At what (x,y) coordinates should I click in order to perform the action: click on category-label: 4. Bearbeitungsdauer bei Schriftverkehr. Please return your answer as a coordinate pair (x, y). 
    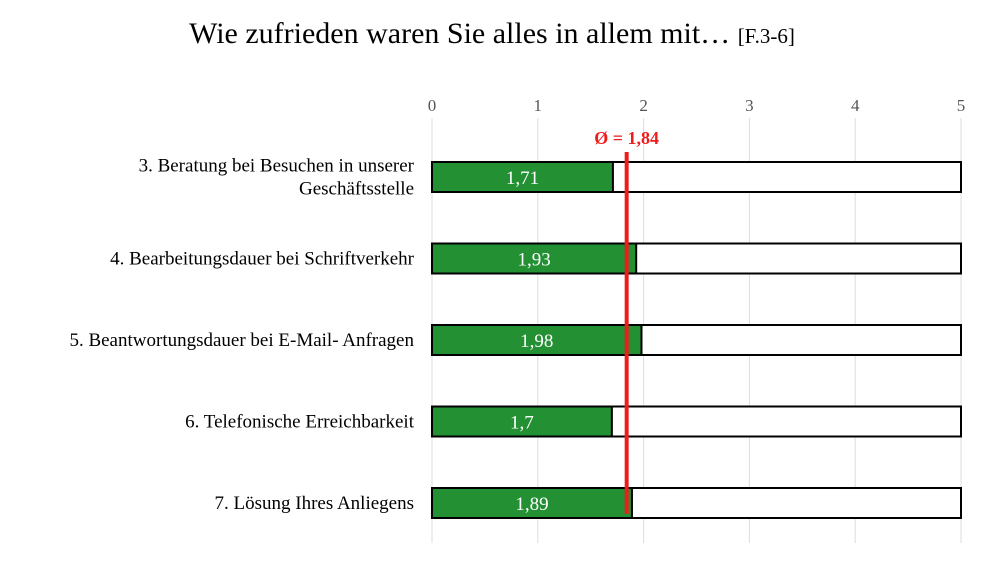
    Looking at the image, I should click on (262, 259).